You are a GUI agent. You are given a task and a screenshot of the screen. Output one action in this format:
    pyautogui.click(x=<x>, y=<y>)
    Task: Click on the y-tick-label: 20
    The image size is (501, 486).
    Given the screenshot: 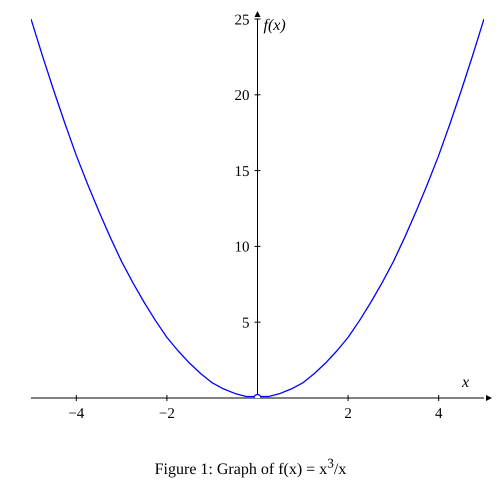 What is the action you would take?
    pyautogui.click(x=242, y=96)
    